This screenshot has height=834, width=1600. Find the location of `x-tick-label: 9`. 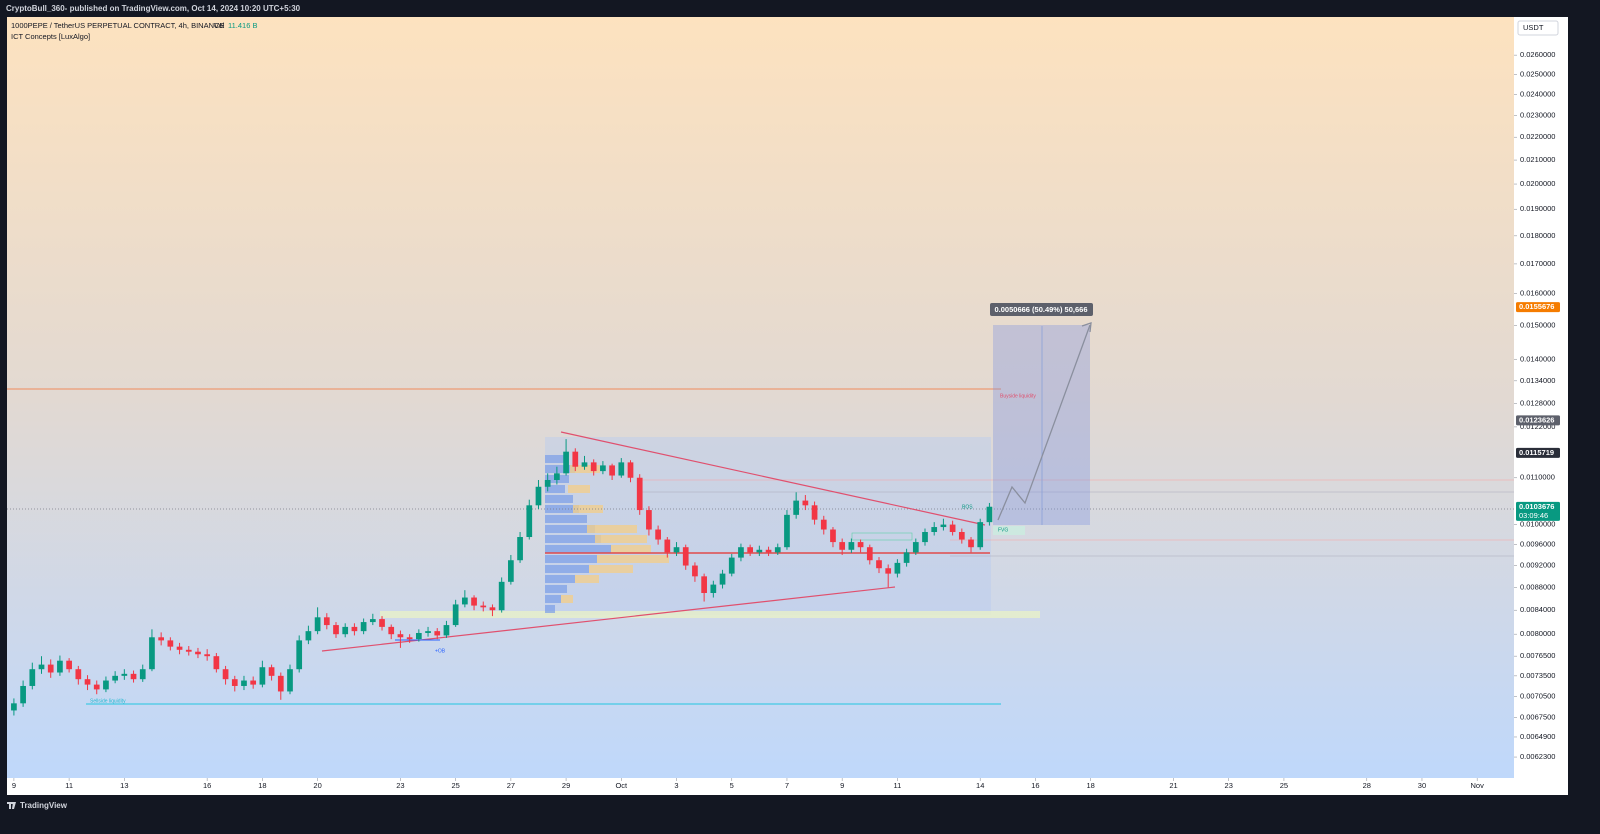

x-tick-label: 9 is located at coordinates (14, 785).